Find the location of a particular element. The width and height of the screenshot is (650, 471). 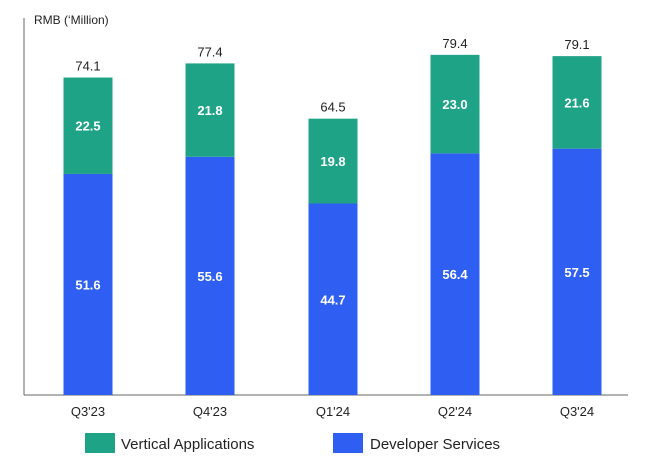

data-label-developer-services: 51.6 is located at coordinates (87, 284).